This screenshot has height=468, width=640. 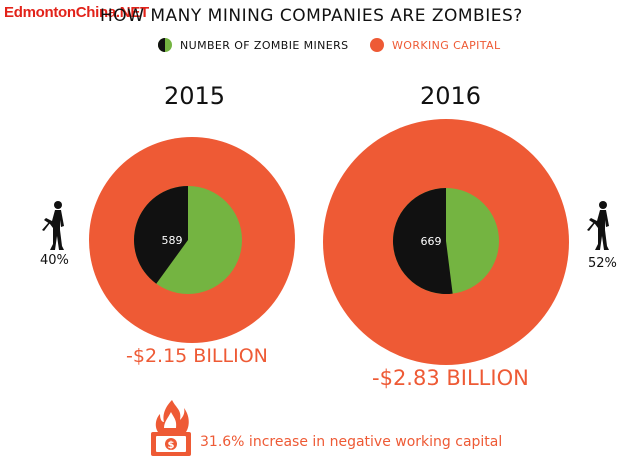 What do you see at coordinates (264, 45) in the screenshot?
I see `legend-label-zombie: NUMBER OF ZOMBIE MINERS` at bounding box center [264, 45].